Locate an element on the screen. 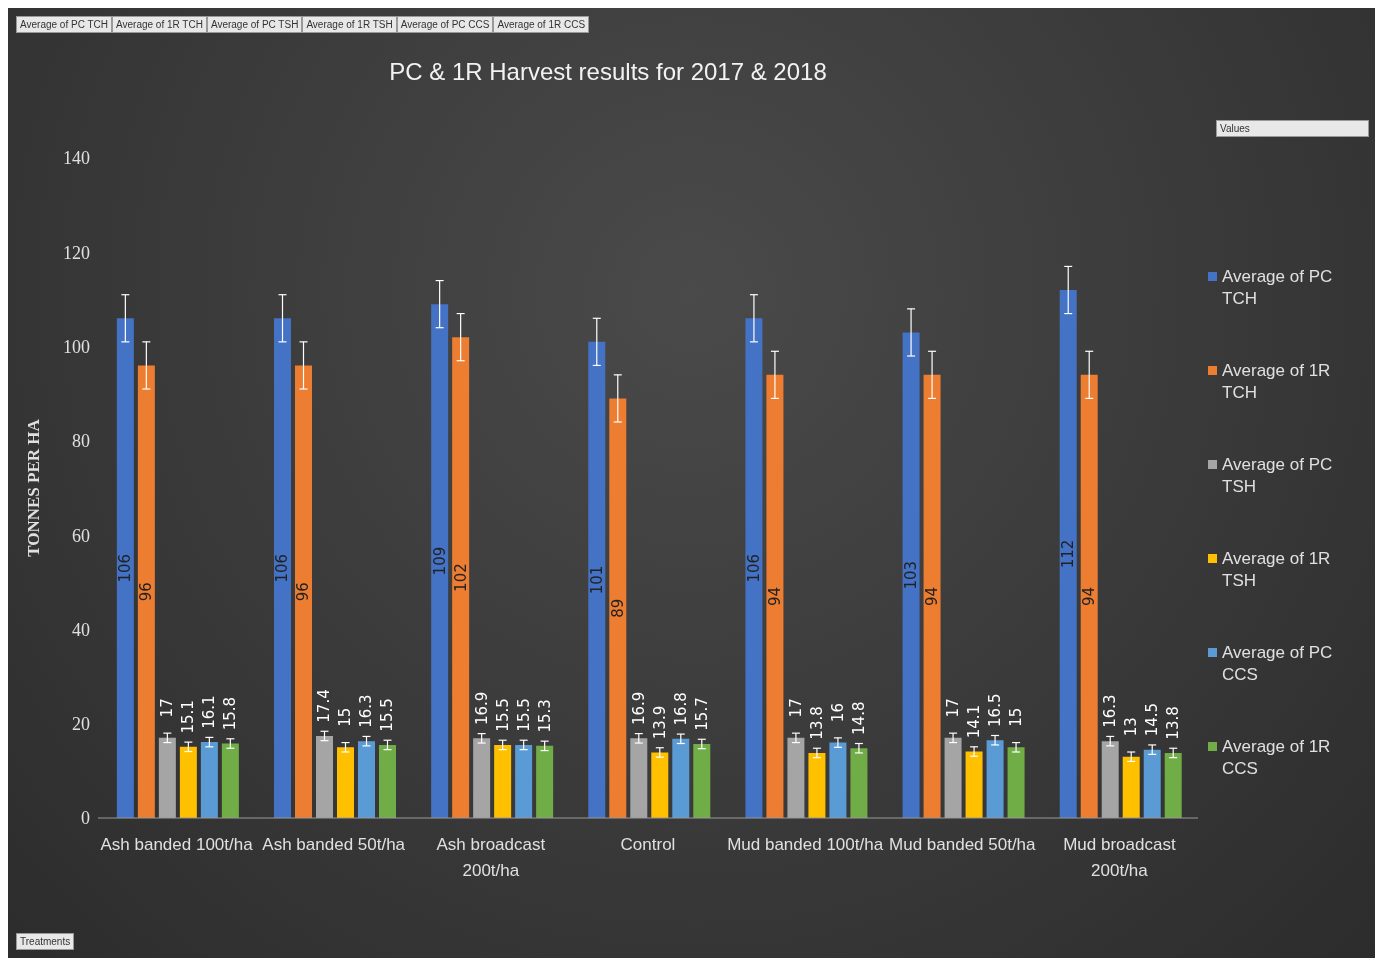  legend-label: Average of 1R CCS is located at coordinates (1277, 758).